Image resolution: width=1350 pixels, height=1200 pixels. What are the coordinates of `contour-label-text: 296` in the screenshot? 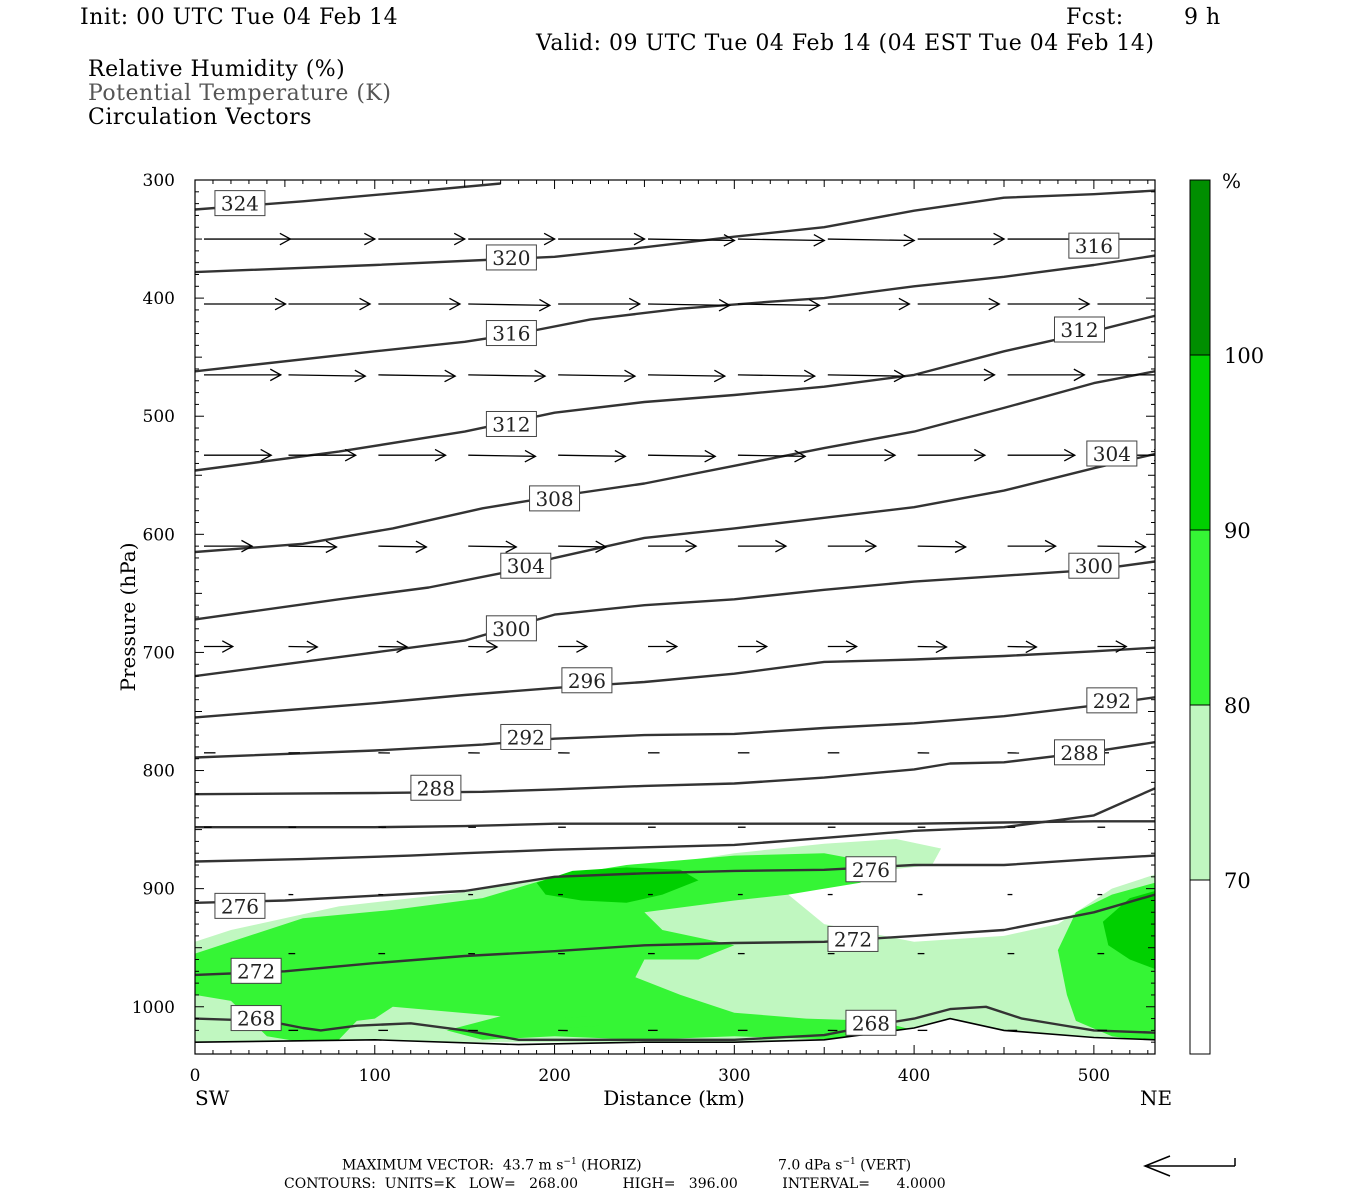 It's located at (587, 681).